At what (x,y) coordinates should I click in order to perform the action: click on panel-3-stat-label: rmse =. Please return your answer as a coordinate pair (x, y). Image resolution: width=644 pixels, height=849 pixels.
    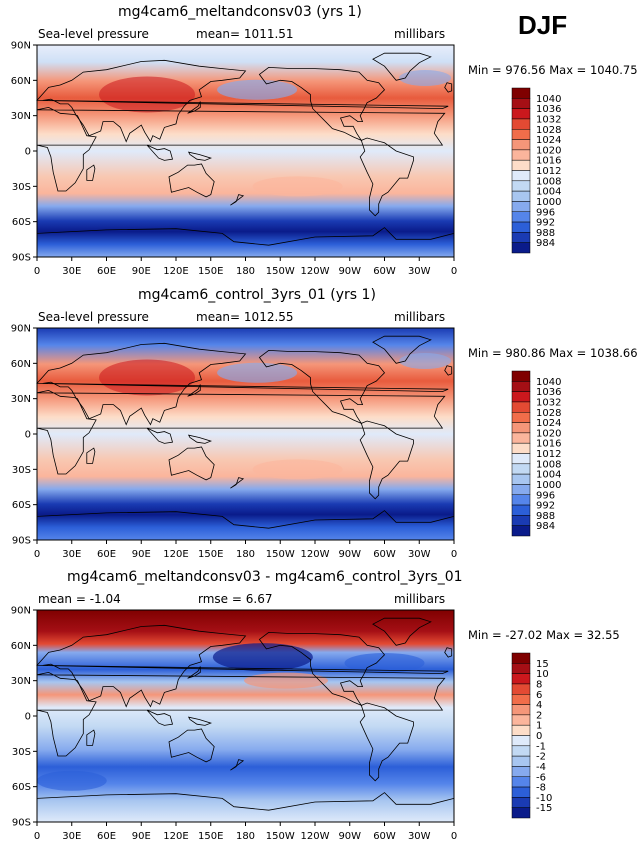
    Looking at the image, I should click on (220, 599).